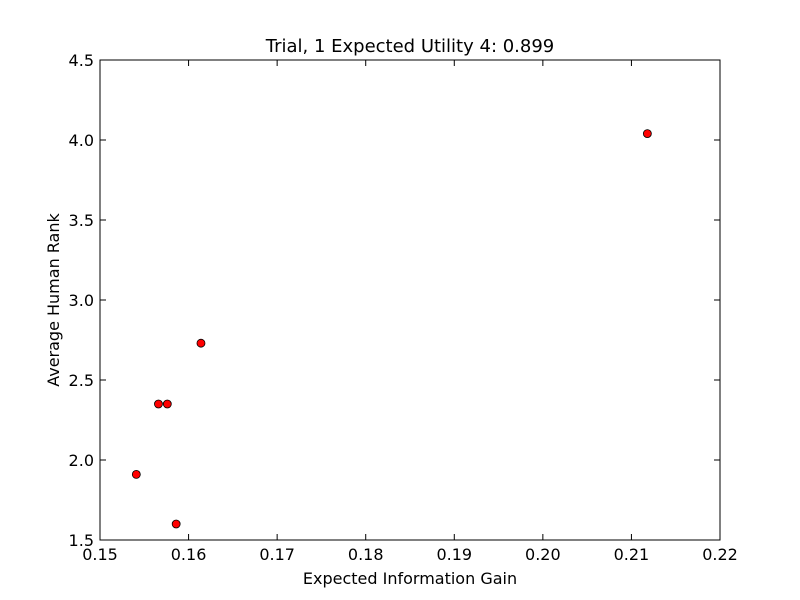 The height and width of the screenshot is (600, 800). Describe the element at coordinates (410, 578) in the screenshot. I see `x-axis-label: Expected Information Gain` at that location.